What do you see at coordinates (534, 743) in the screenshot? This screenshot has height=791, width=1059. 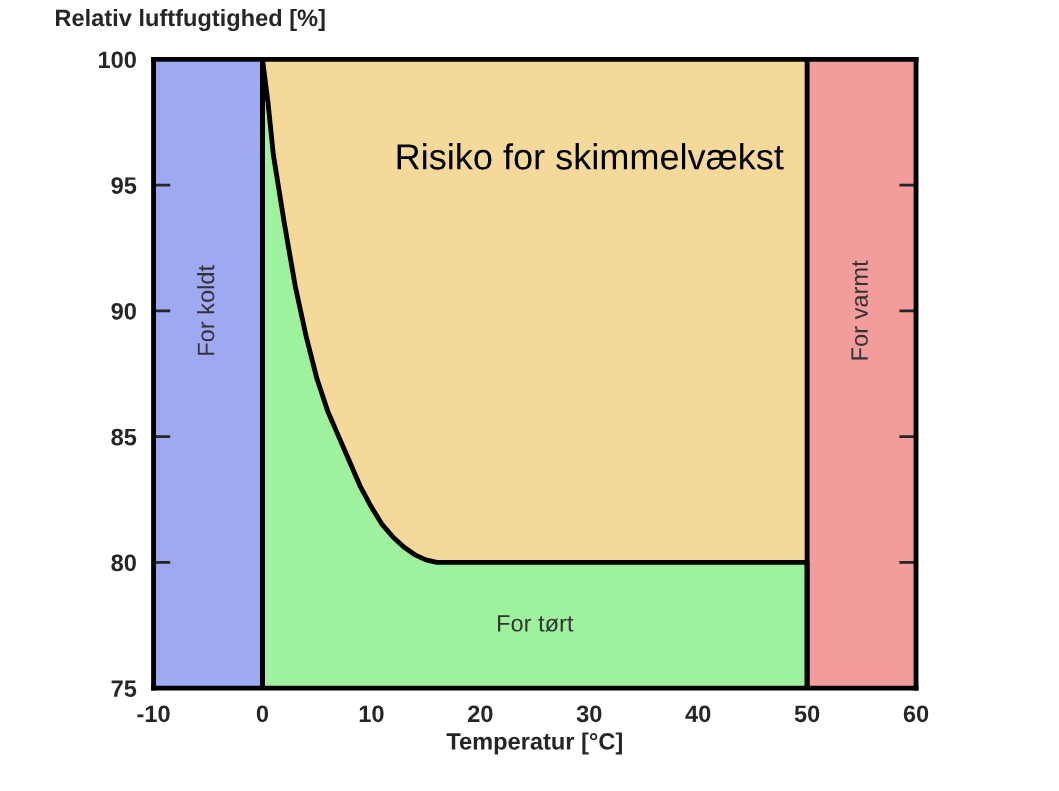 I see `x-axis-title: Temperatur [°C]` at bounding box center [534, 743].